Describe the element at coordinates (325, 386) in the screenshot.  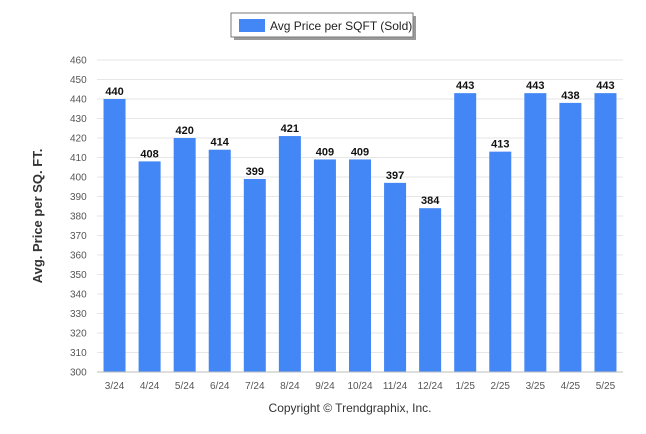
I see `x-tick-label: 9/24` at that location.